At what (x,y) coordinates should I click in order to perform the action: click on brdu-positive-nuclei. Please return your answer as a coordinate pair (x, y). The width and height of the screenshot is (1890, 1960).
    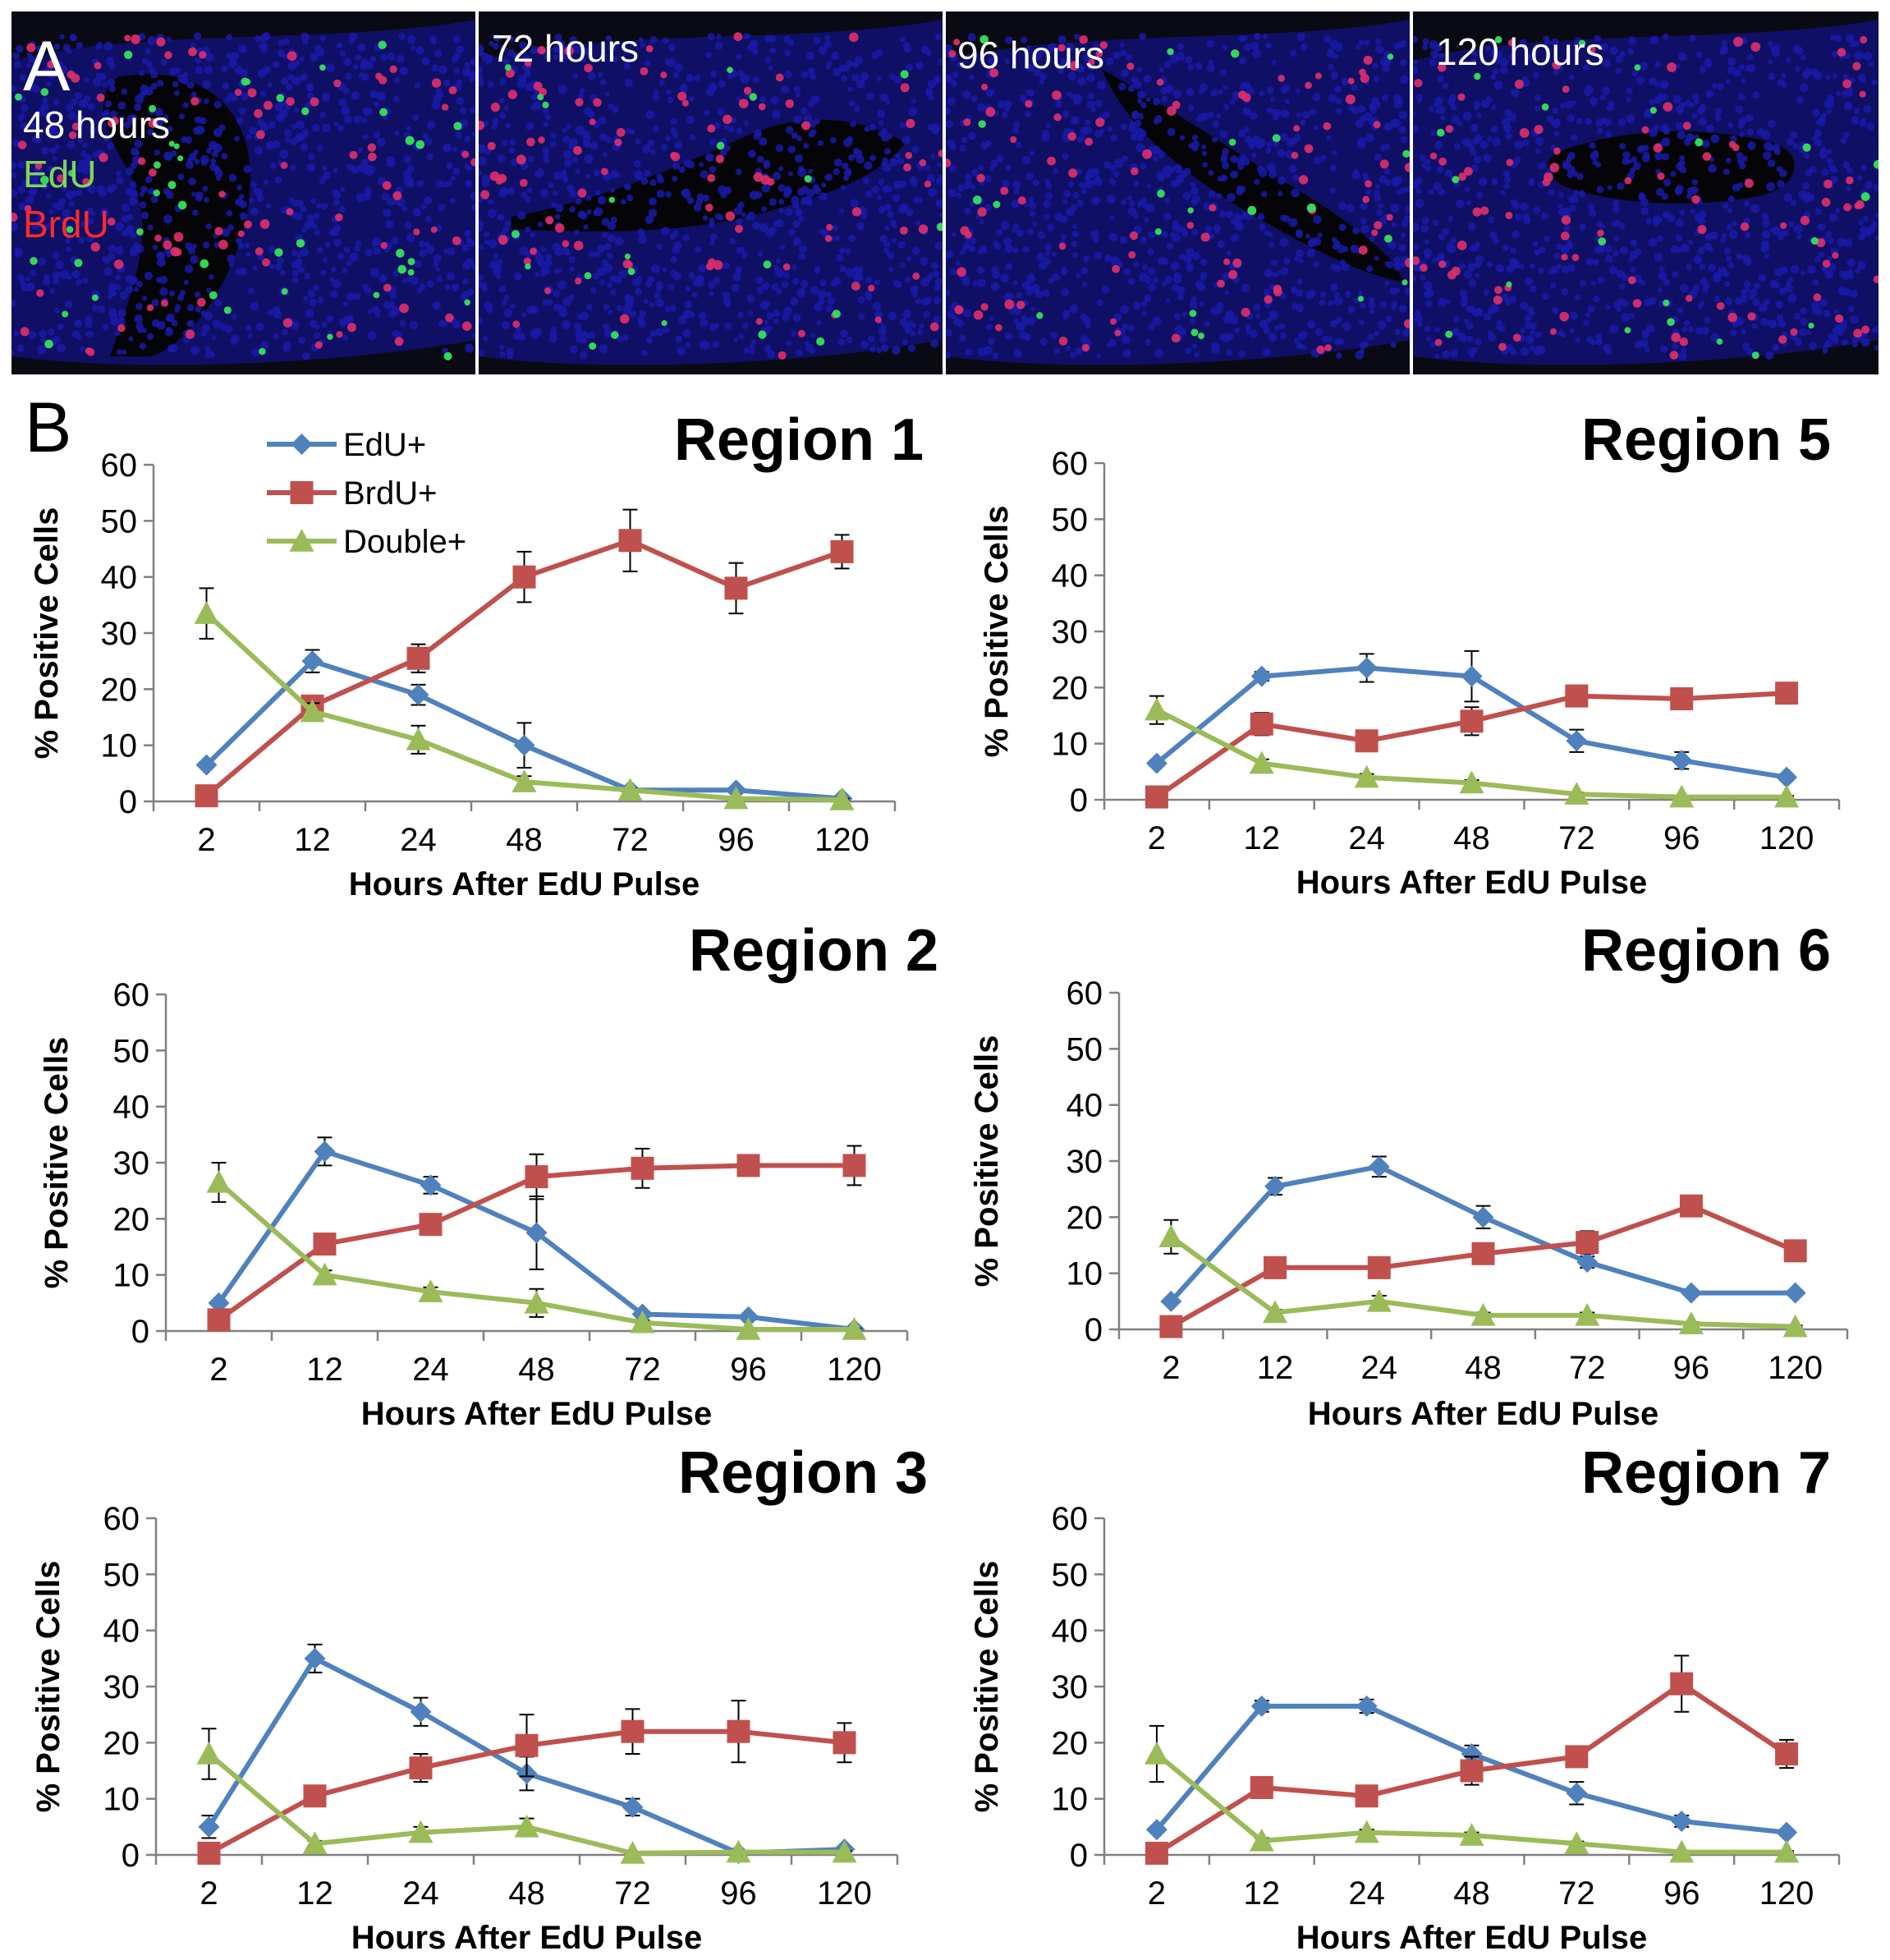
    Looking at the image, I should click on (243, 195).